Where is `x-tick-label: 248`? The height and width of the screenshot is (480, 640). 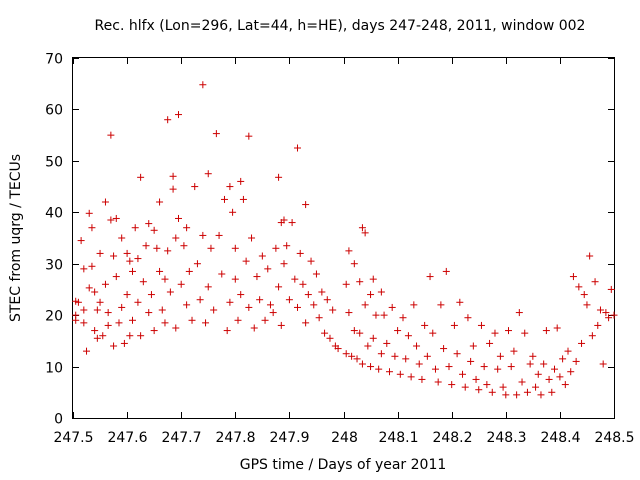
x-tick-label: 248 is located at coordinates (344, 438).